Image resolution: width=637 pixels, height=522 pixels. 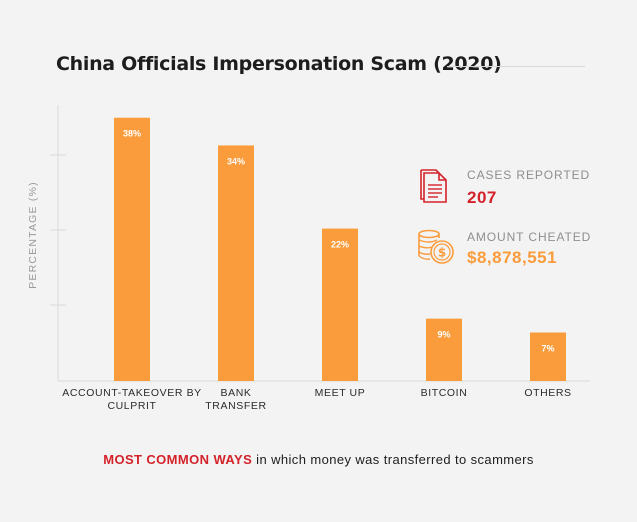 What do you see at coordinates (236, 161) in the screenshot?
I see `bar-value-label-2: 34%` at bounding box center [236, 161].